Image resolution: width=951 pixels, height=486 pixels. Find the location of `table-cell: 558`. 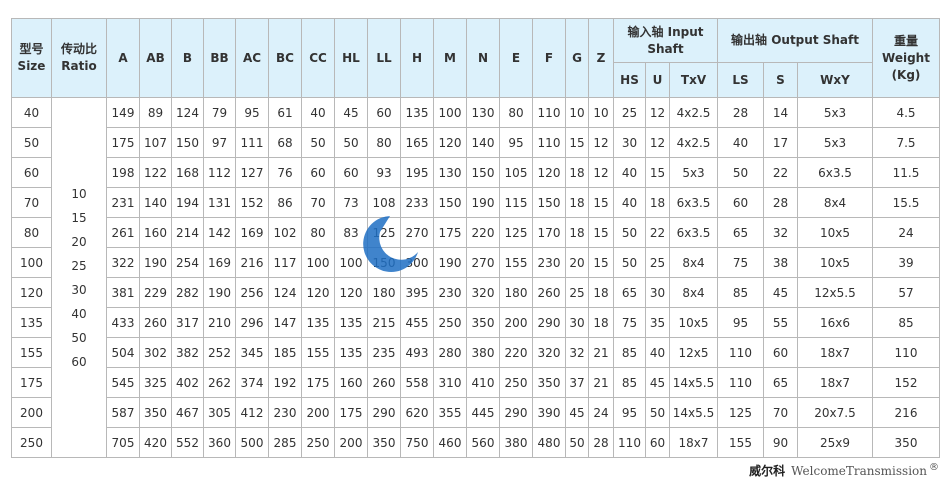

table-cell: 558 is located at coordinates (417, 382).